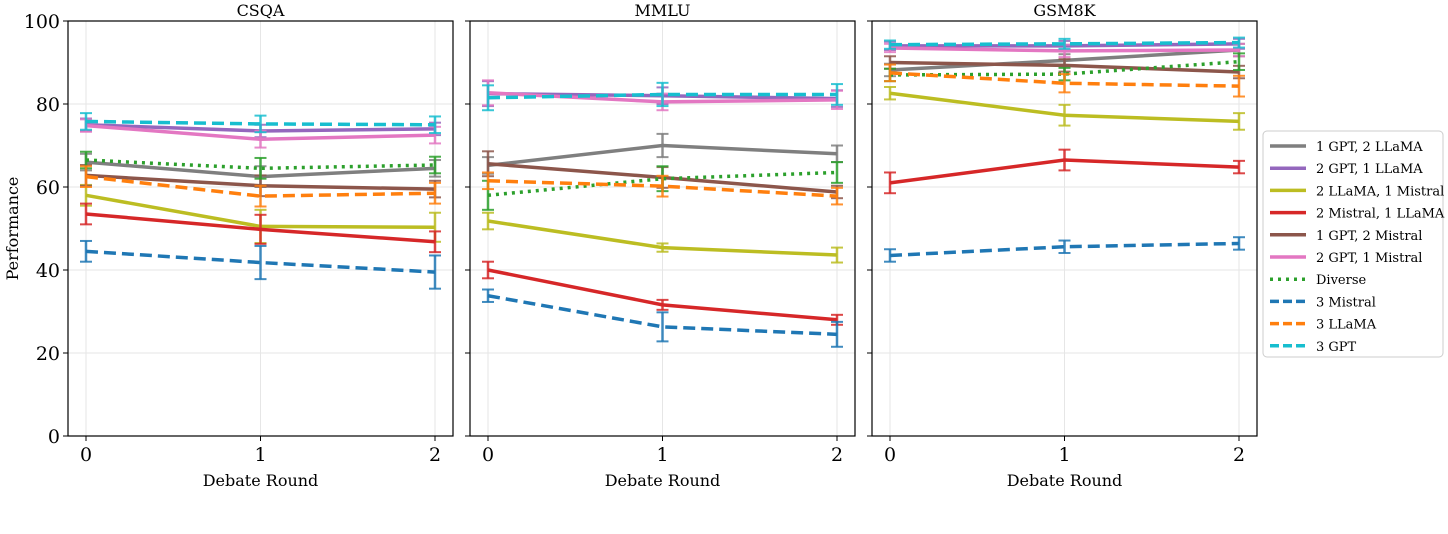 The height and width of the screenshot is (534, 1448). Describe the element at coordinates (1346, 325) in the screenshot. I see `legend-label: 3 LLaMA` at that location.